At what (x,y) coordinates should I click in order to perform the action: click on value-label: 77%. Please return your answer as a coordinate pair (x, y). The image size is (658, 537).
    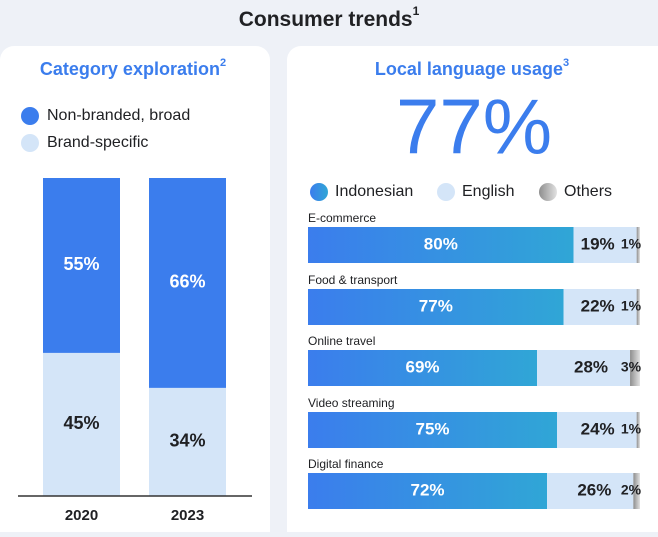
    Looking at the image, I should click on (436, 305).